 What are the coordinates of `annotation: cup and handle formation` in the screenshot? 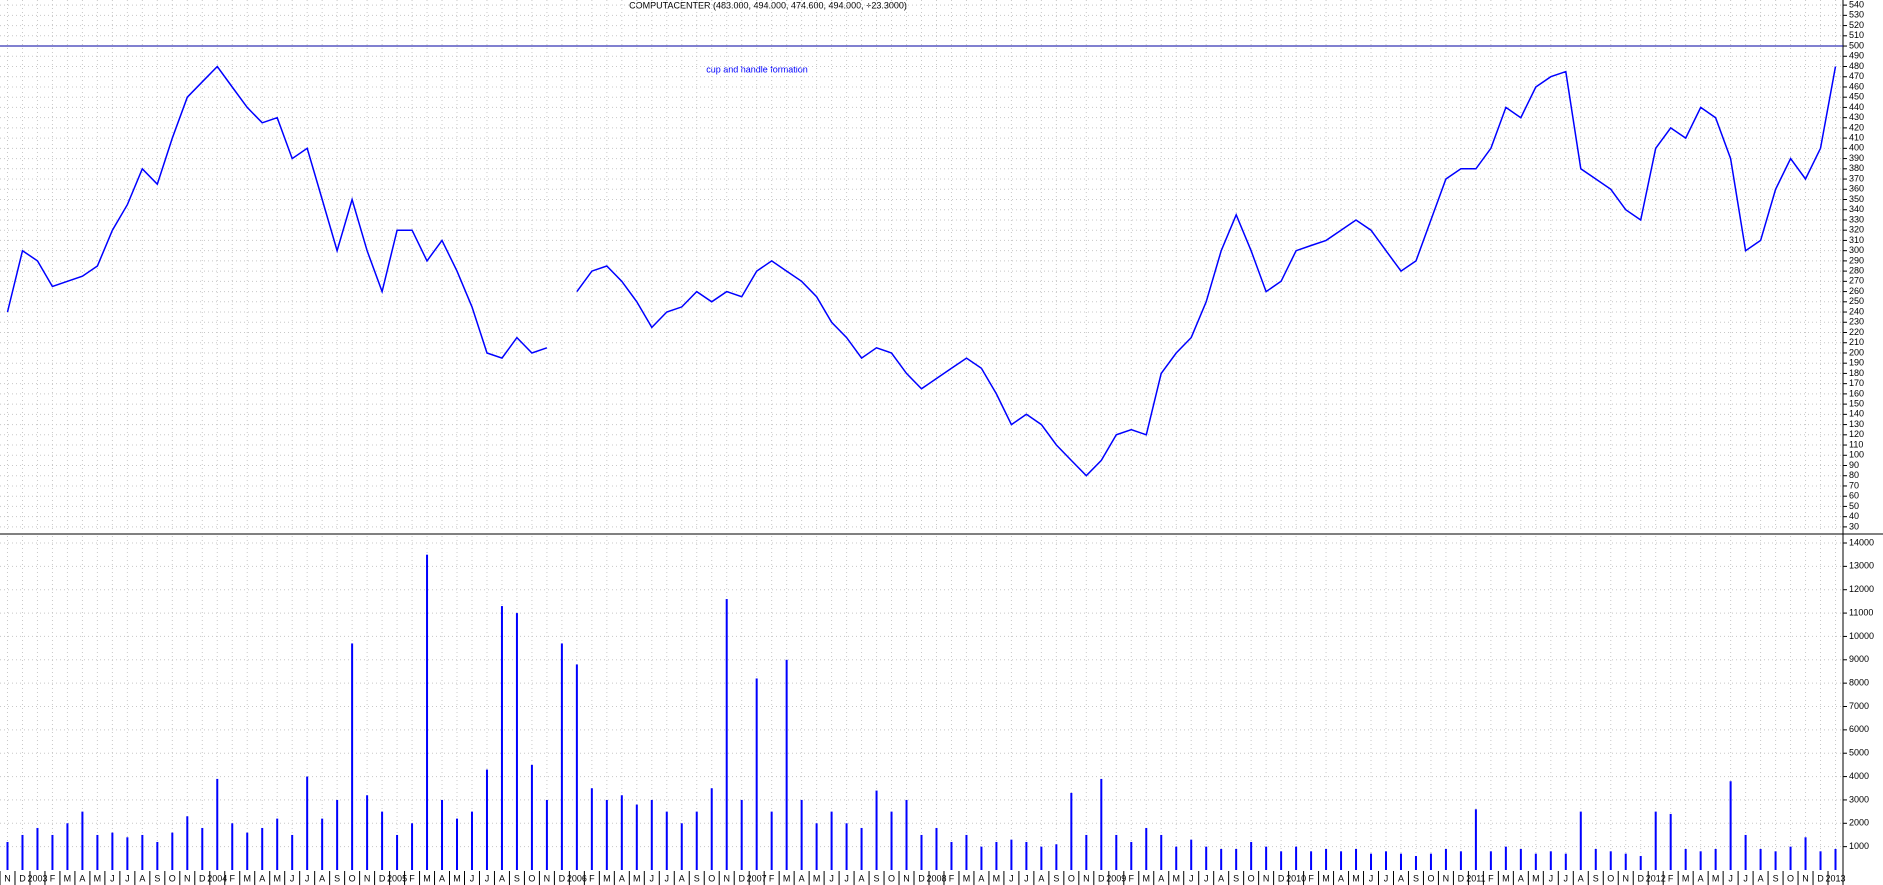 It's located at (757, 69).